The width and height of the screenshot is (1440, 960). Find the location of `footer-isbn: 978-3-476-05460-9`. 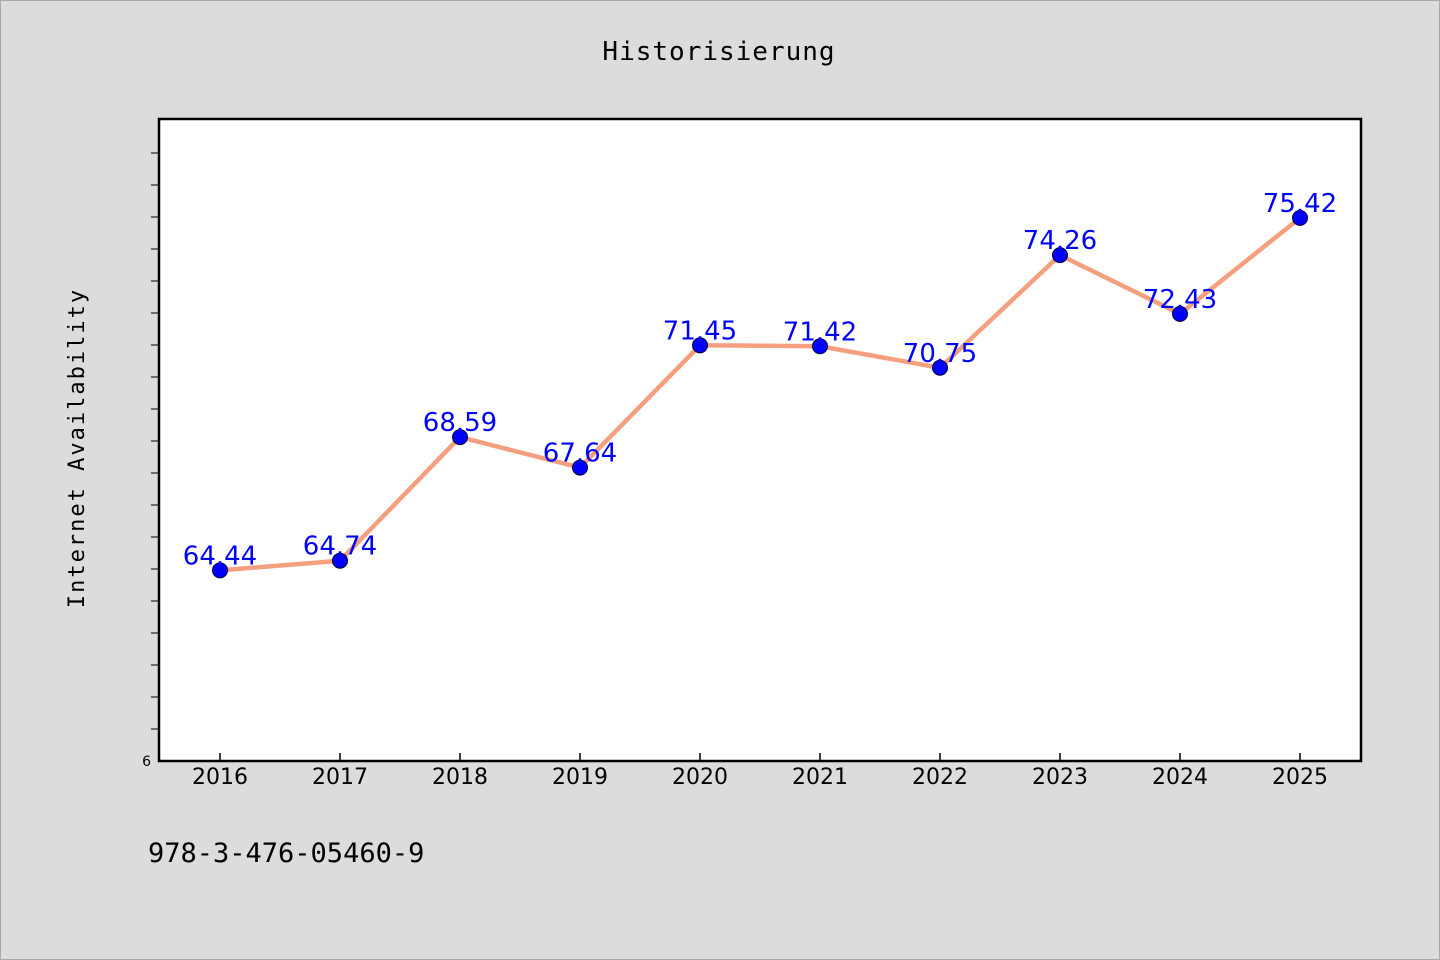

footer-isbn: 978-3-476-05460-9 is located at coordinates (286, 853).